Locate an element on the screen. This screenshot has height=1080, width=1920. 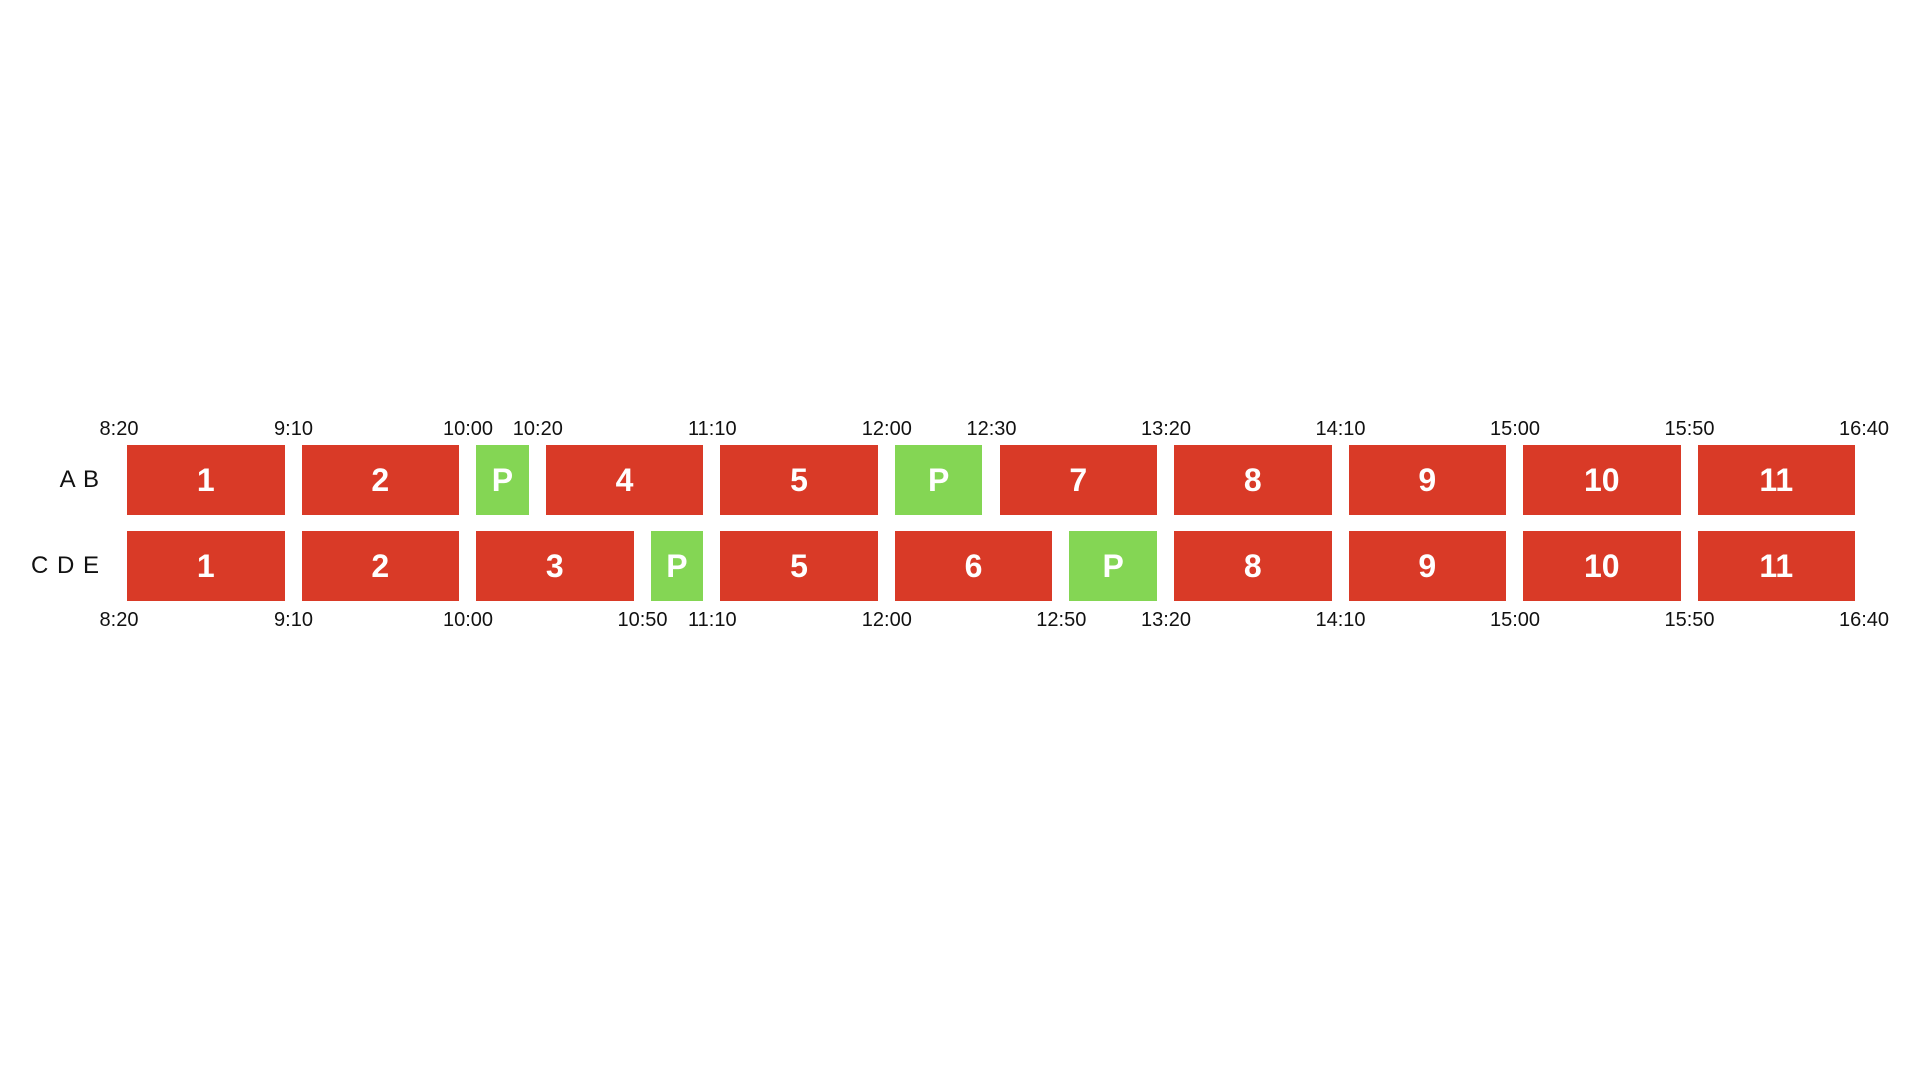
lesson-block-1-0: 1 is located at coordinates (206, 566).